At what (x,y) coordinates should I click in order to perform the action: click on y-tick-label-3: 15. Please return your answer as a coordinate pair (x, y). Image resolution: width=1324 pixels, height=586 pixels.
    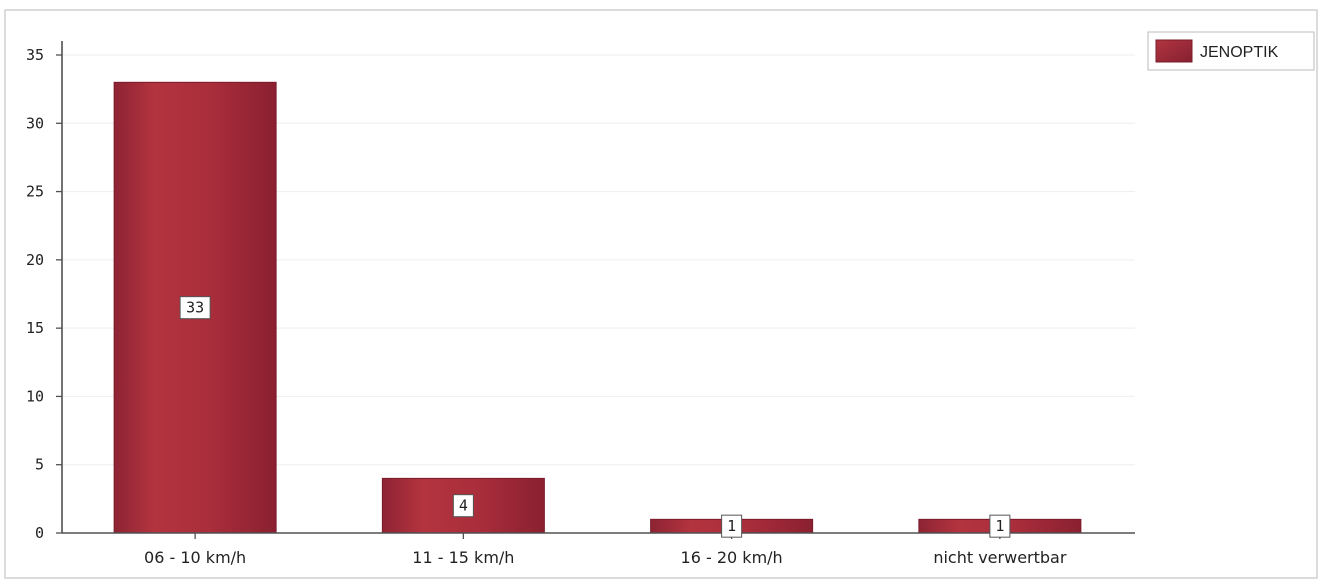
    Looking at the image, I should click on (35, 328).